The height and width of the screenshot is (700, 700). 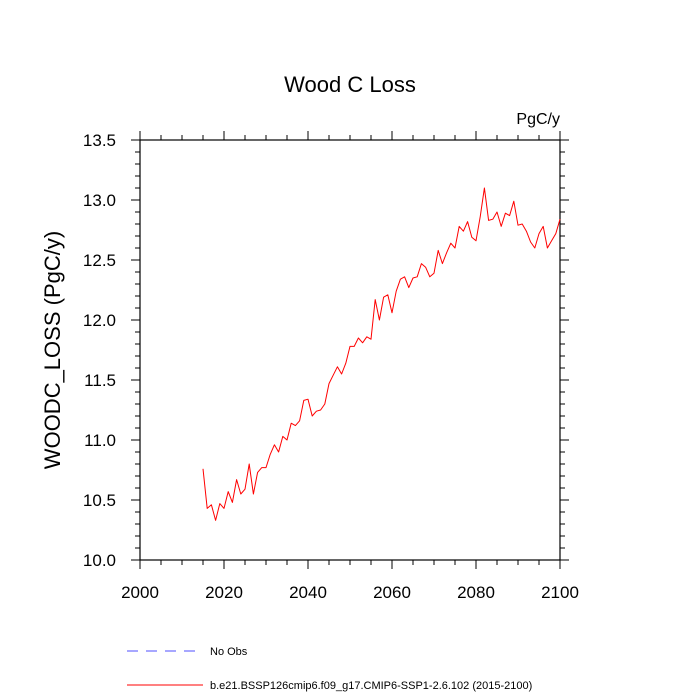 I want to click on y-tick-label: 13.5, so click(x=99, y=140).